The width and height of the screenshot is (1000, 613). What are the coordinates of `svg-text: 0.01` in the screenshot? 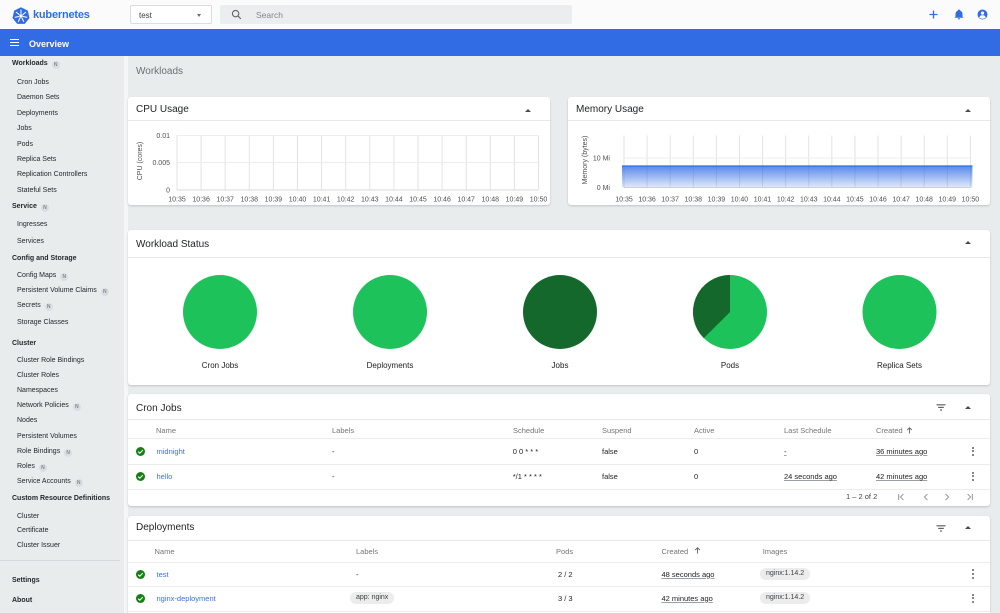 It's located at (163, 136).